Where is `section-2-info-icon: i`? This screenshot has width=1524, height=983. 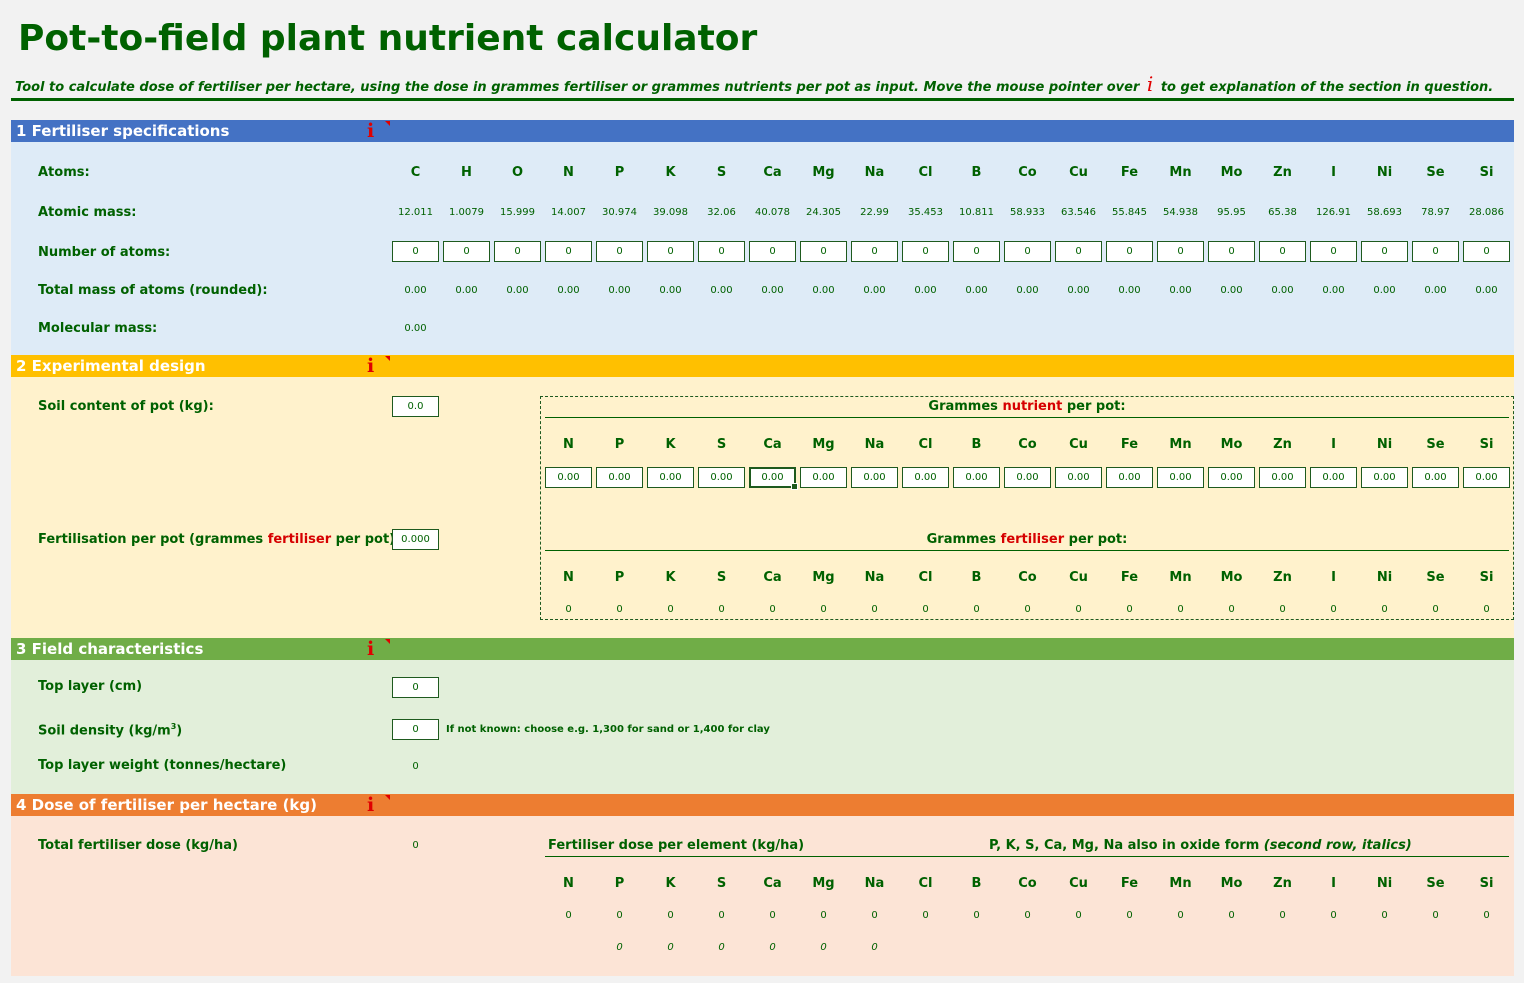 section-2-info-icon: i is located at coordinates (379, 366).